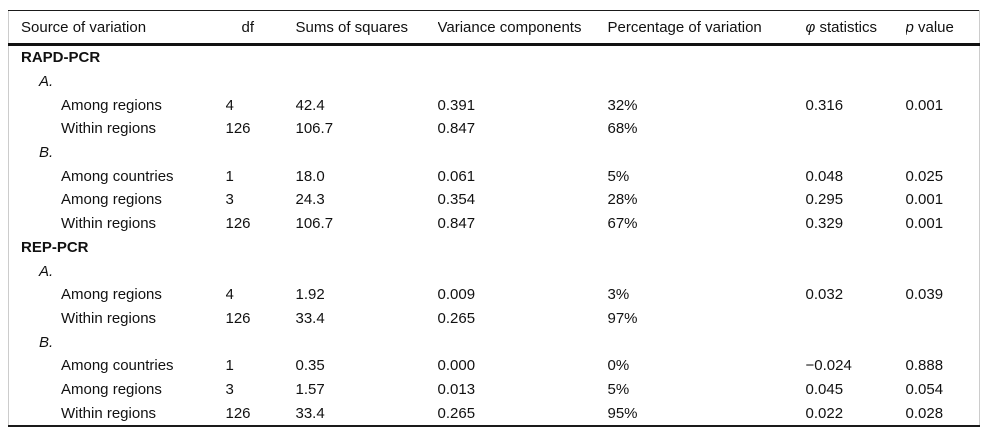 This screenshot has height=436, width=991. What do you see at coordinates (824, 389) in the screenshot?
I see `cell-phi-statistics: 0.045` at bounding box center [824, 389].